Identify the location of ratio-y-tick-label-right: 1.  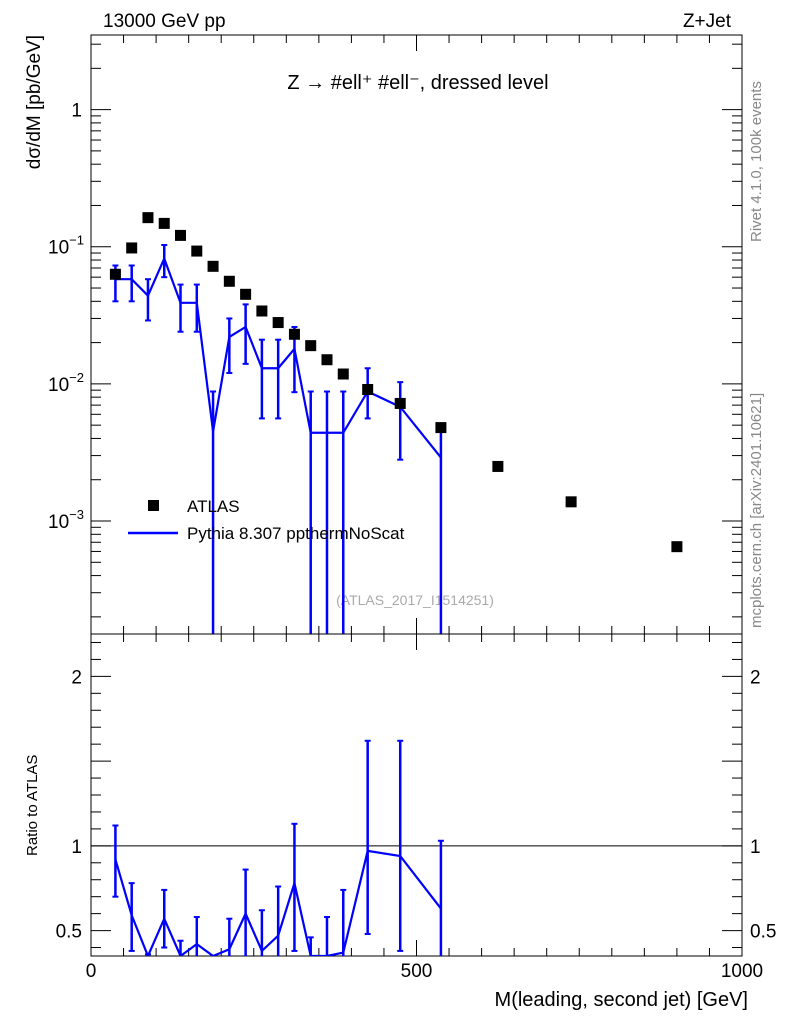
(755, 847).